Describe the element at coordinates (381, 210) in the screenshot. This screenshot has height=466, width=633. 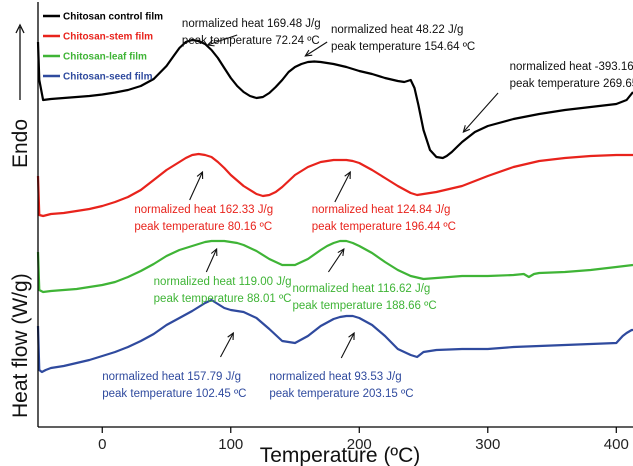
I see `annotation-heat: normalized heat 124.84 J/g` at that location.